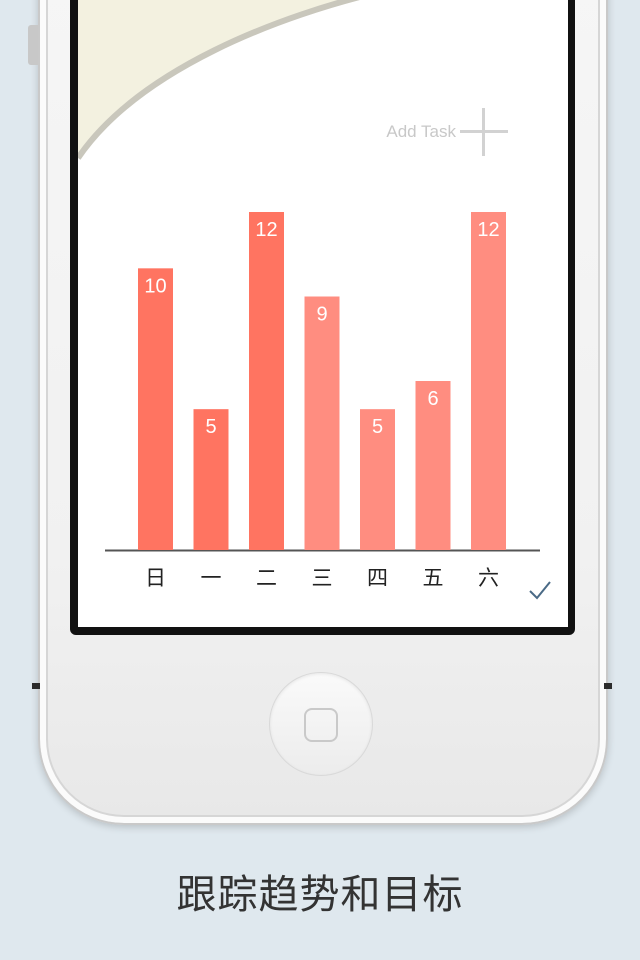 The width and height of the screenshot is (640, 960). I want to click on category-label: 三, so click(322, 578).